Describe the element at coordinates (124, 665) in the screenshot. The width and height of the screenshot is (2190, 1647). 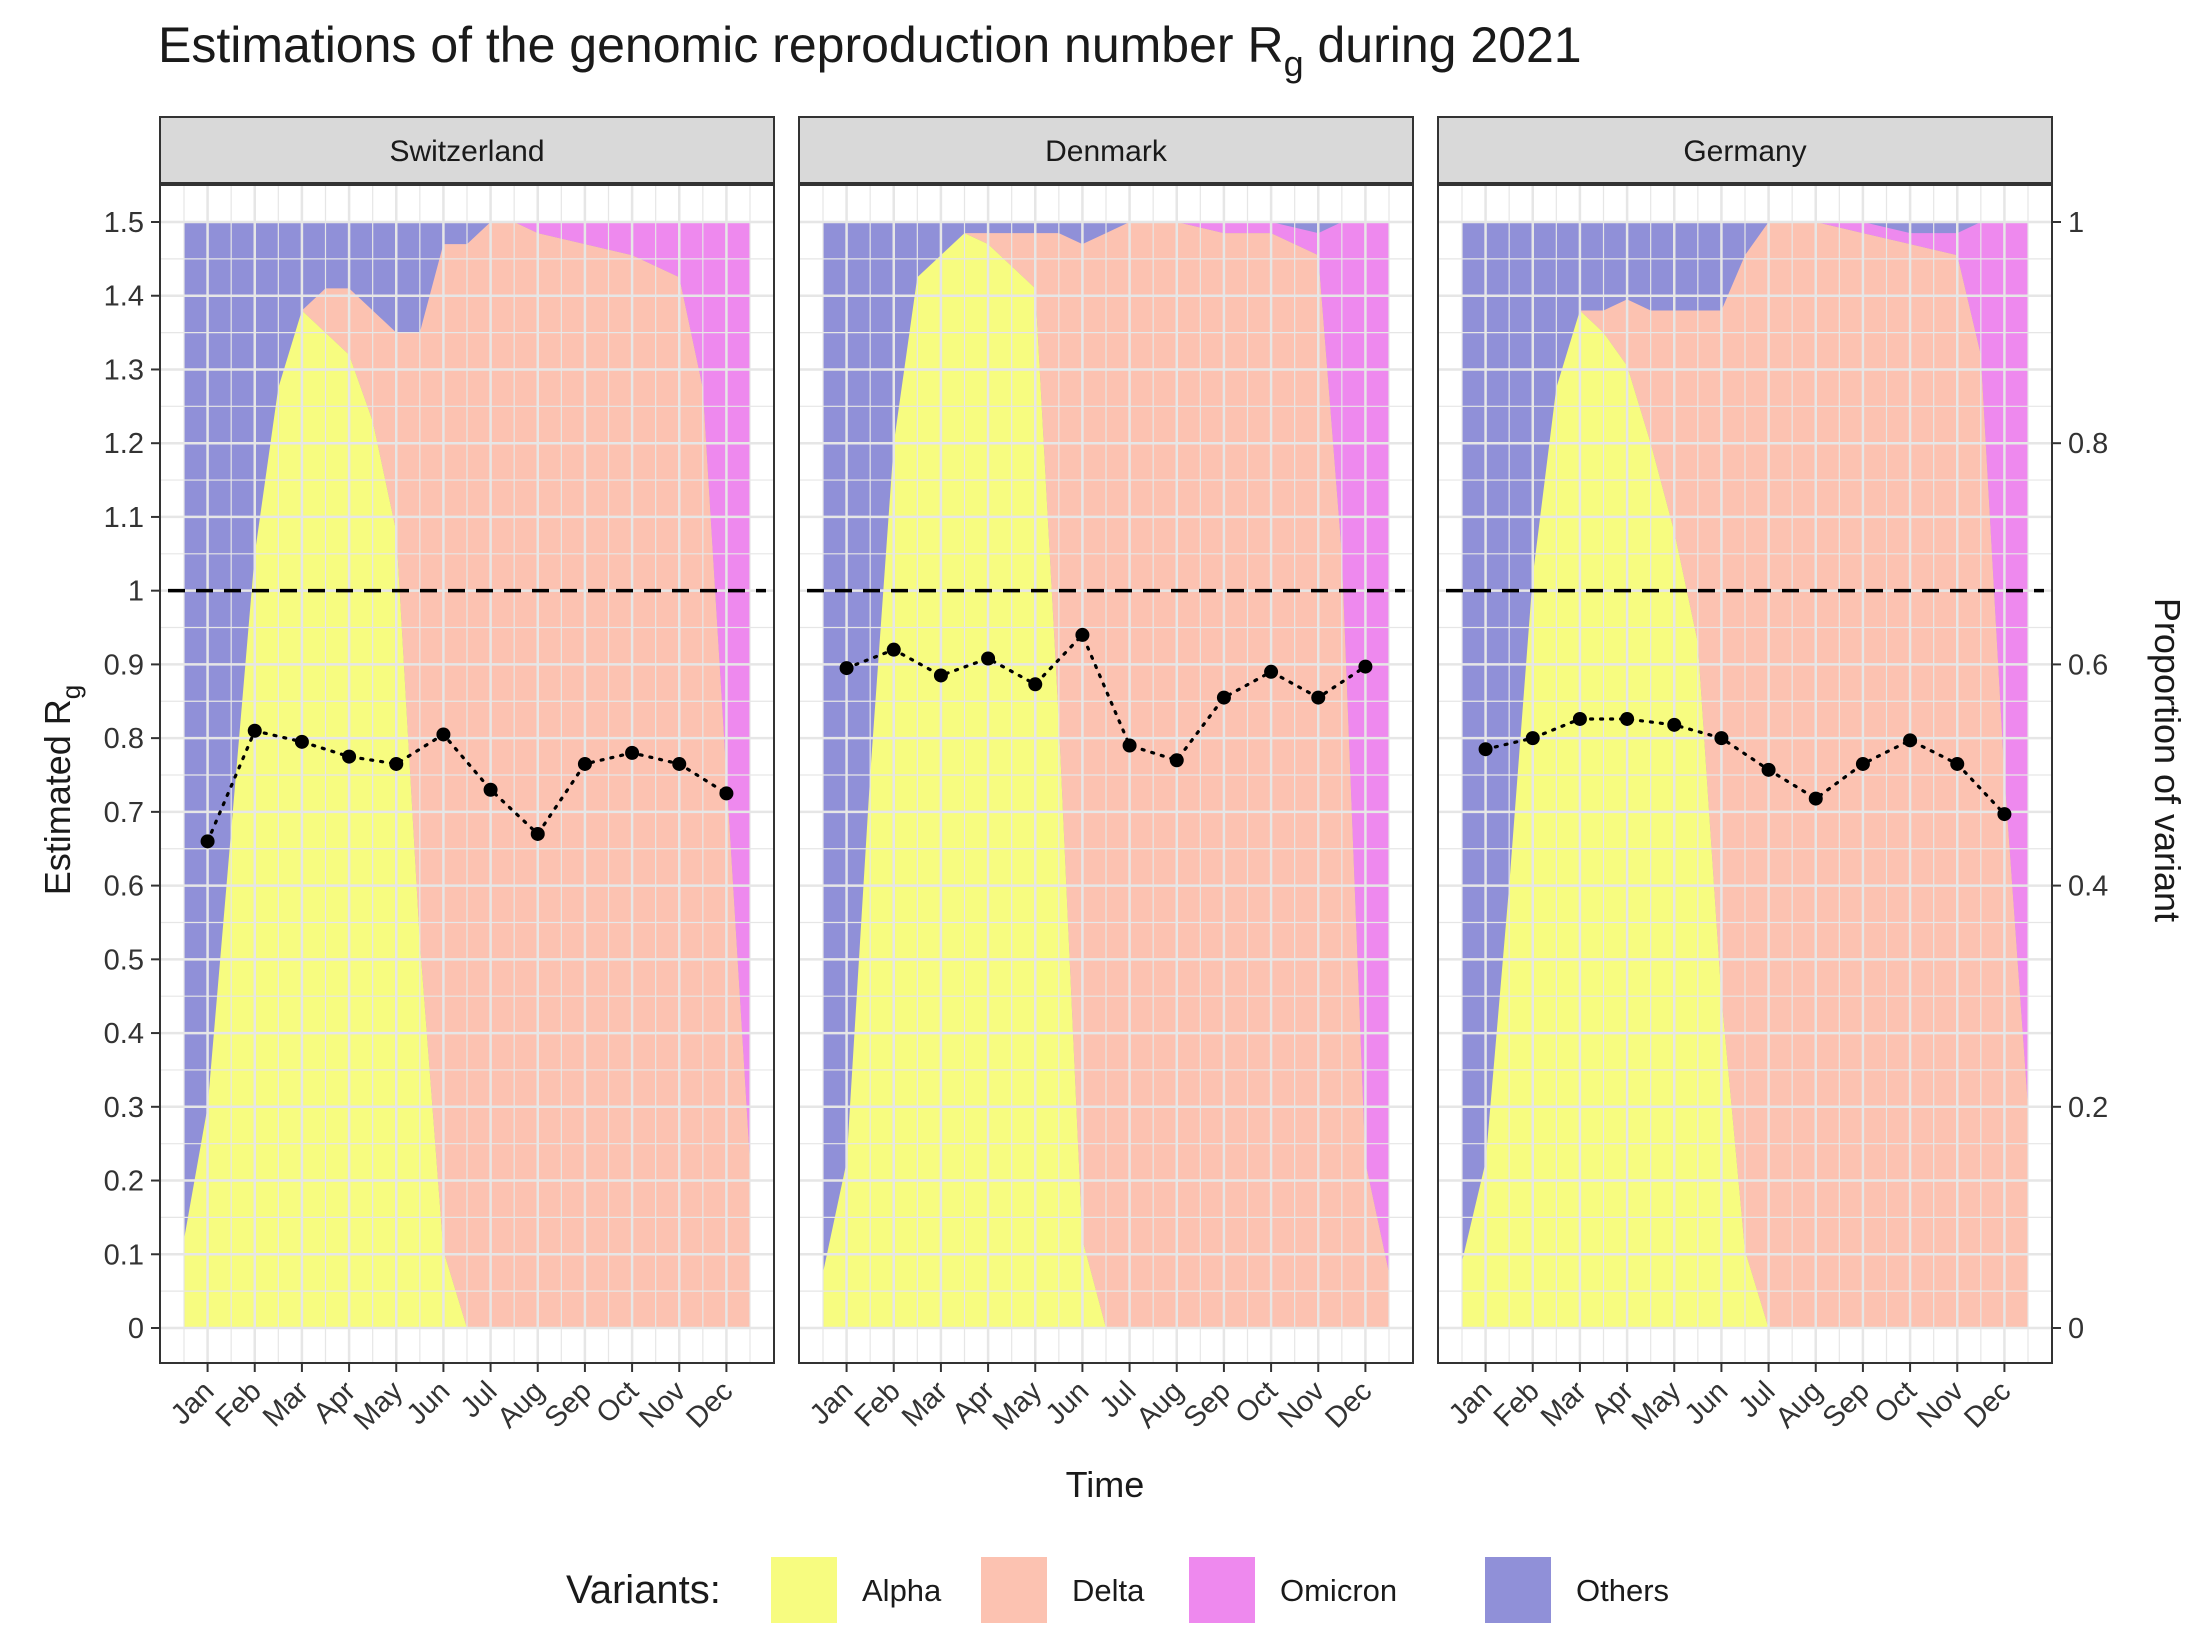
I see `y-left-tick-label: 0.9` at that location.